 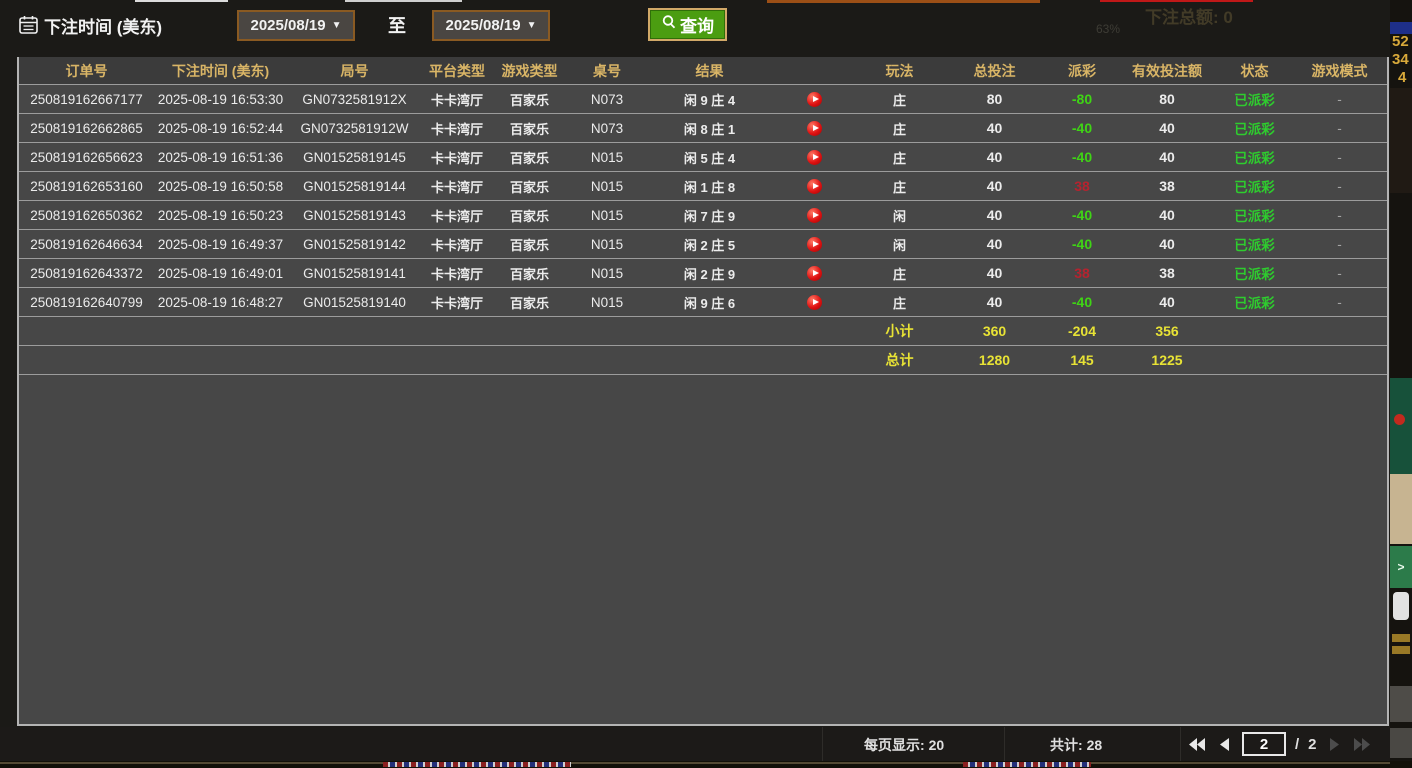 I want to click on subtotal-row-order_id, so click(x=86, y=331).